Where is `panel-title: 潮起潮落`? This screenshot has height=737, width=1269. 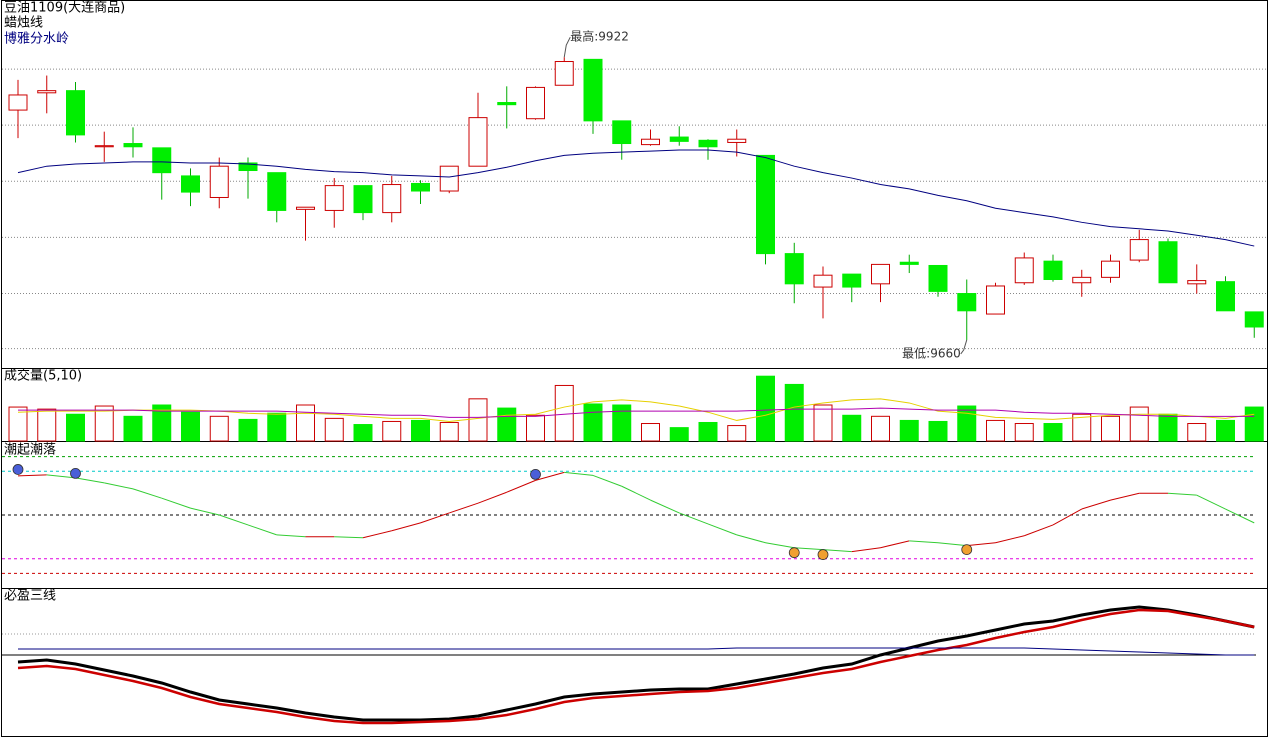 panel-title: 潮起潮落 is located at coordinates (30, 450).